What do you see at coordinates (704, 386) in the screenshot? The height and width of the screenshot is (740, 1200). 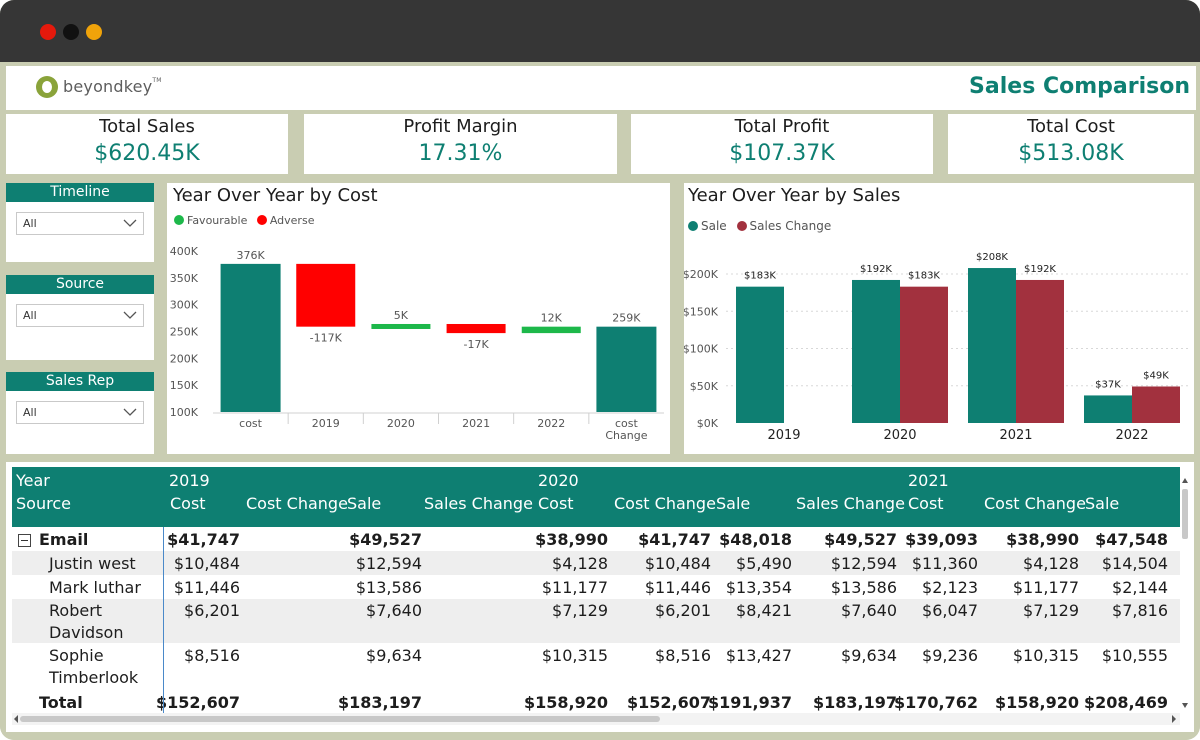 I see `y-tick-label: $50K` at bounding box center [704, 386].